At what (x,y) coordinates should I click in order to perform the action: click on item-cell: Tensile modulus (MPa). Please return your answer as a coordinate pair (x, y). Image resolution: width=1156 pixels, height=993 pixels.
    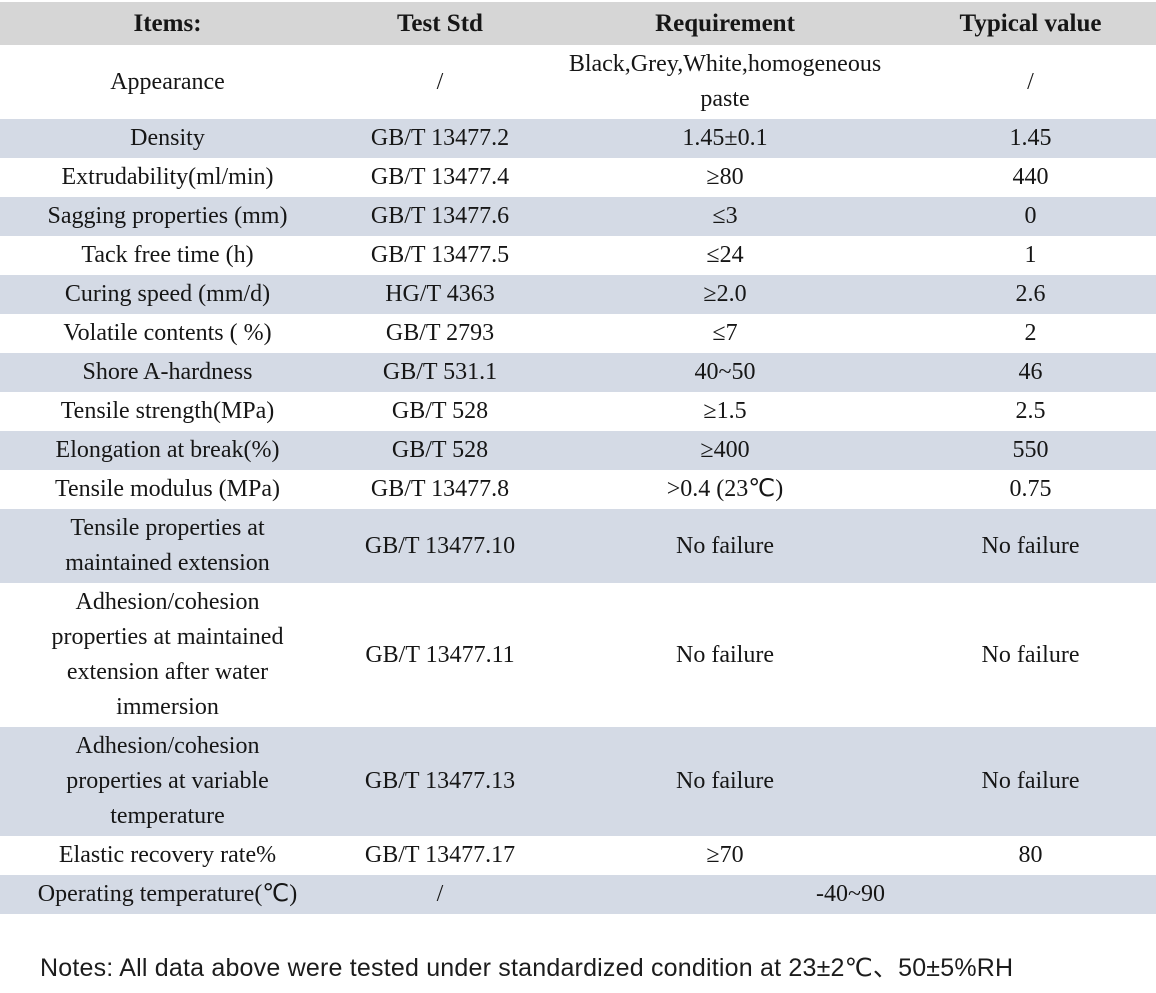
    Looking at the image, I should click on (167, 489).